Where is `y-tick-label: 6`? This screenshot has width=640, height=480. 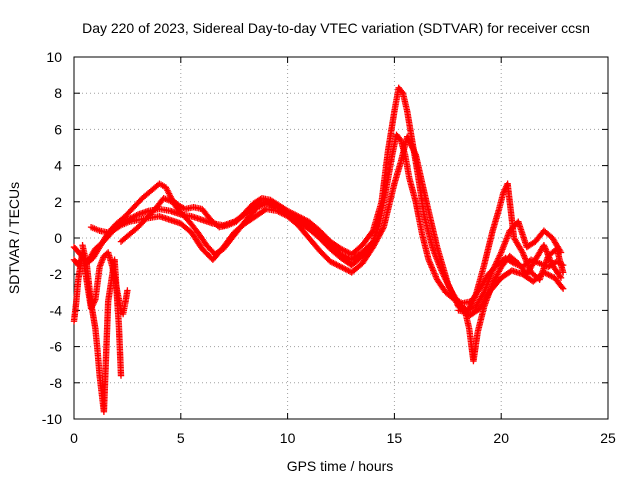 y-tick-label: 6 is located at coordinates (58, 129).